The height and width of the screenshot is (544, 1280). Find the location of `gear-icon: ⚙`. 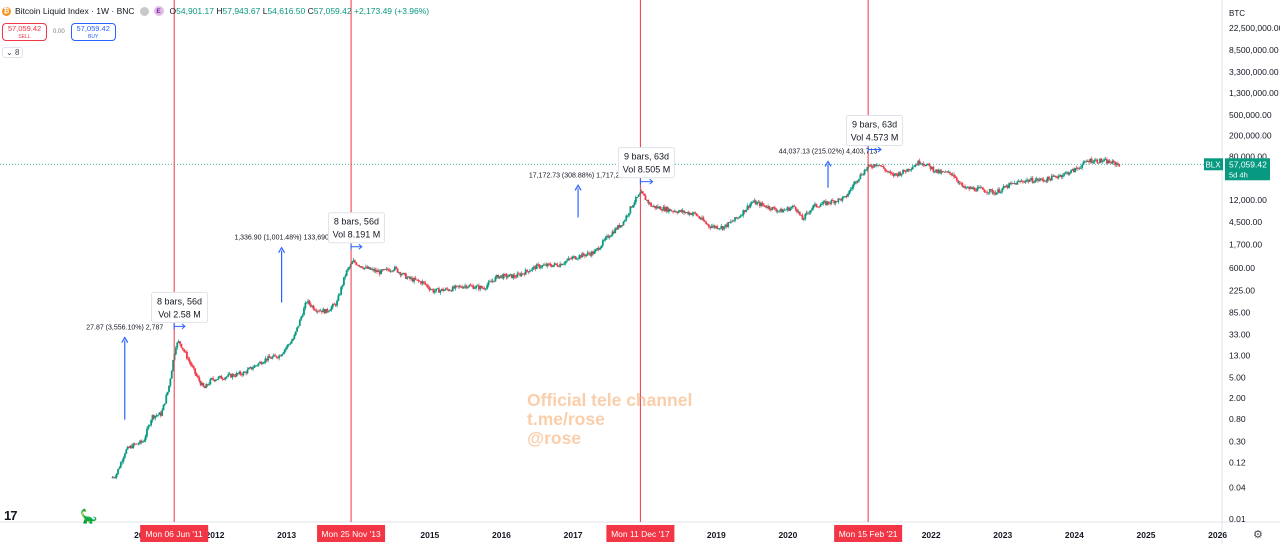

gear-icon: ⚙ is located at coordinates (1258, 535).